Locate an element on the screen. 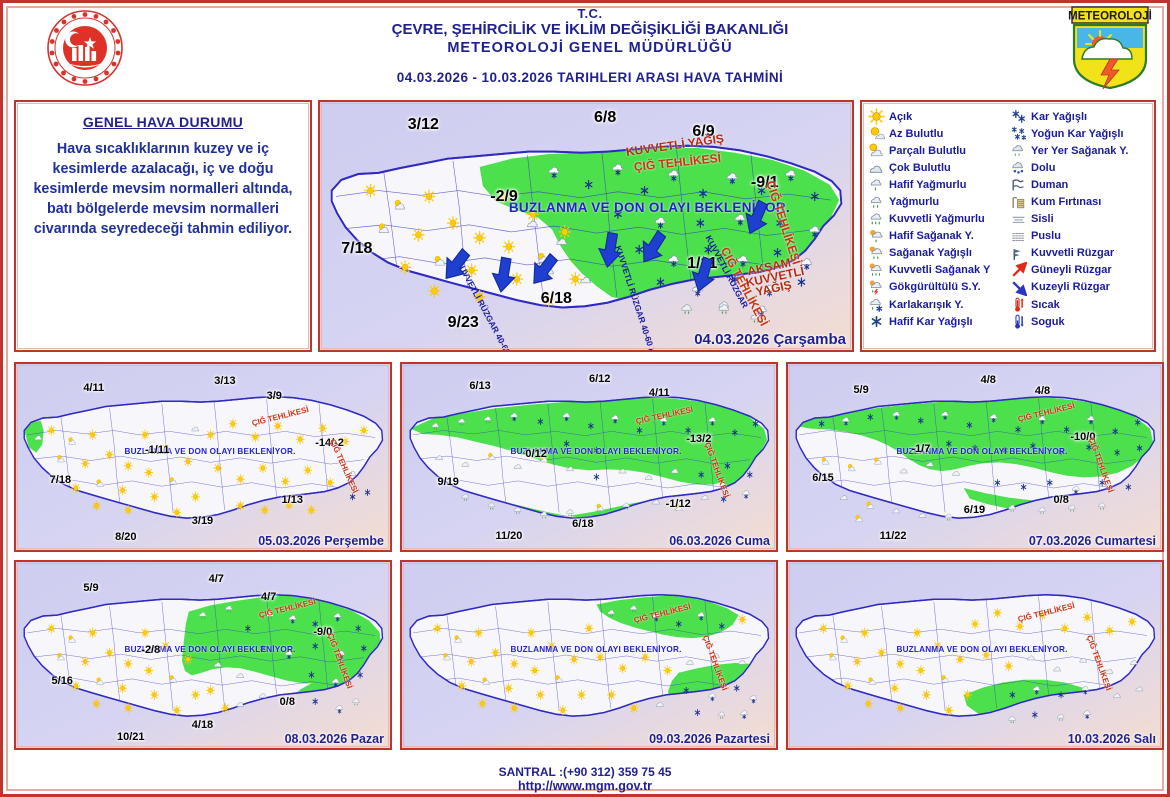 This screenshot has width=1170, height=797. ministry-logo-icon is located at coordinates (85, 48).